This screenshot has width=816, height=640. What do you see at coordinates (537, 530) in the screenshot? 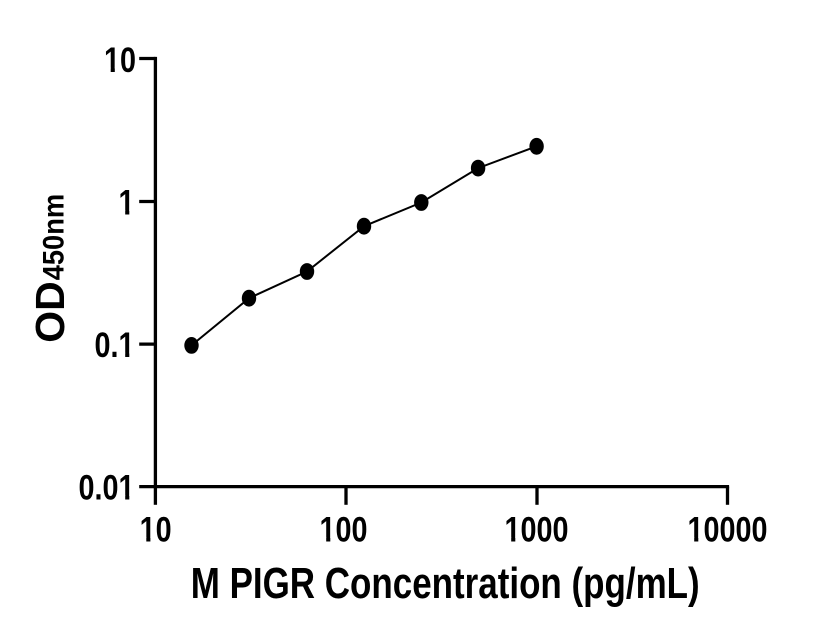
I see `svg-text: 1000` at bounding box center [537, 530].